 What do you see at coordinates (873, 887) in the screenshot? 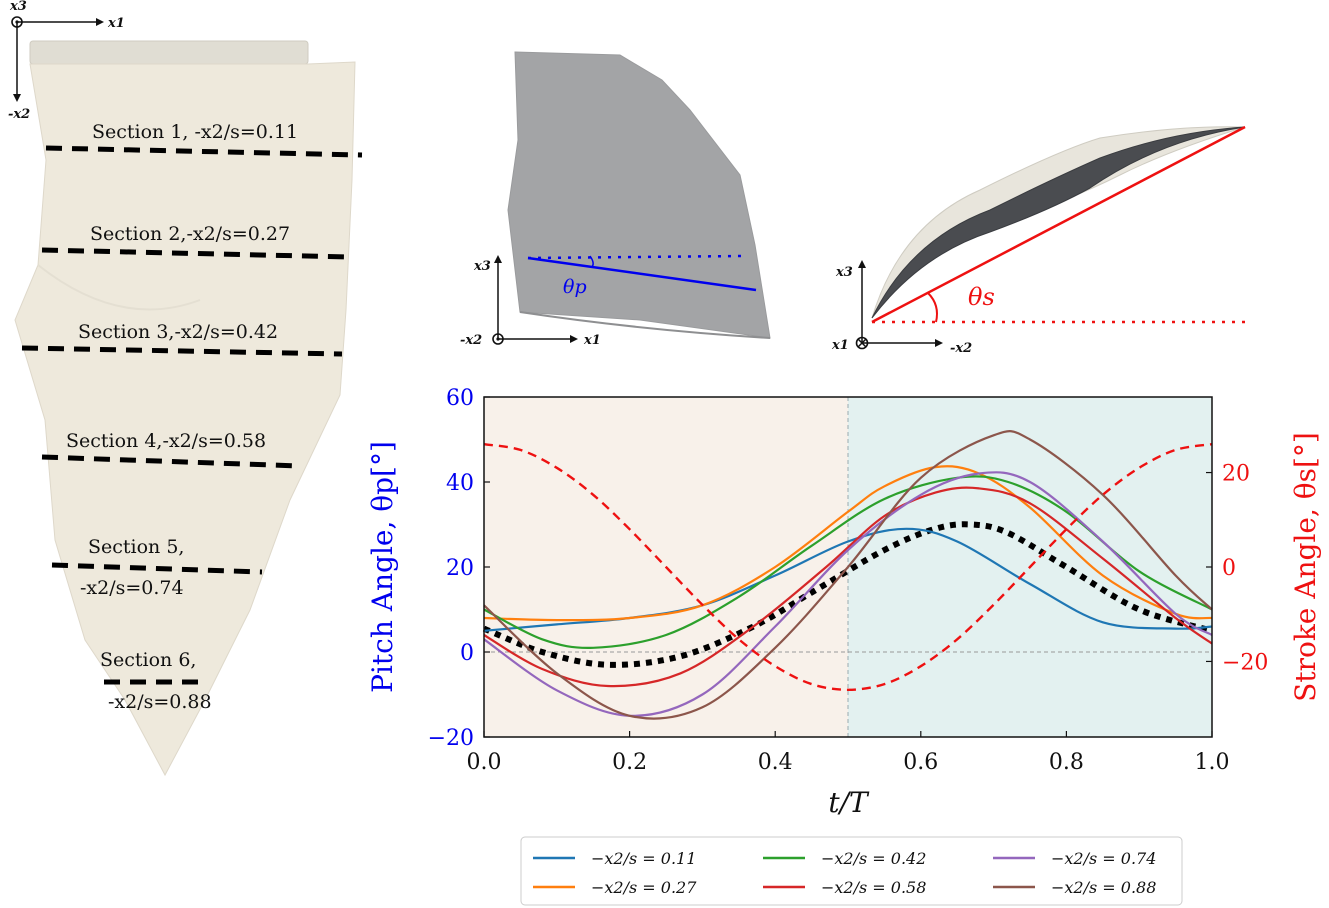
I see `legend-label: −x2/s = 0.58` at bounding box center [873, 887].